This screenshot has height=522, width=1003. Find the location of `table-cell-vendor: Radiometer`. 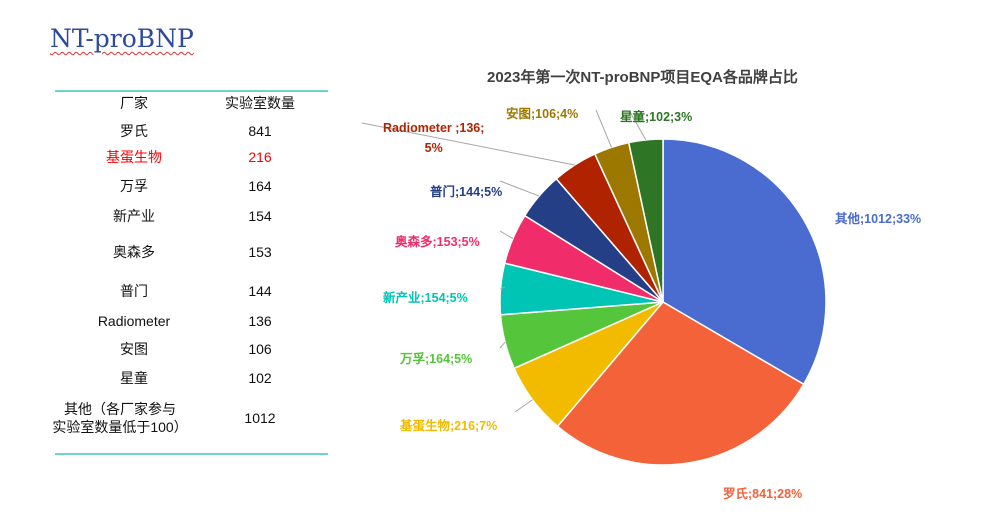

table-cell-vendor: Radiometer is located at coordinates (134, 321).